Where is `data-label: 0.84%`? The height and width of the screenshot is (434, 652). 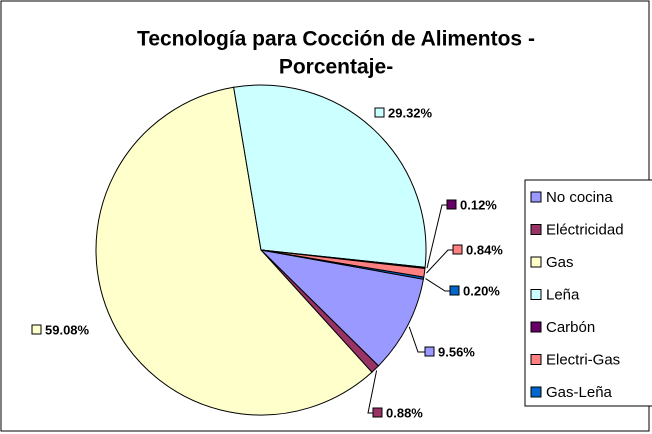
data-label: 0.84% is located at coordinates (484, 249).